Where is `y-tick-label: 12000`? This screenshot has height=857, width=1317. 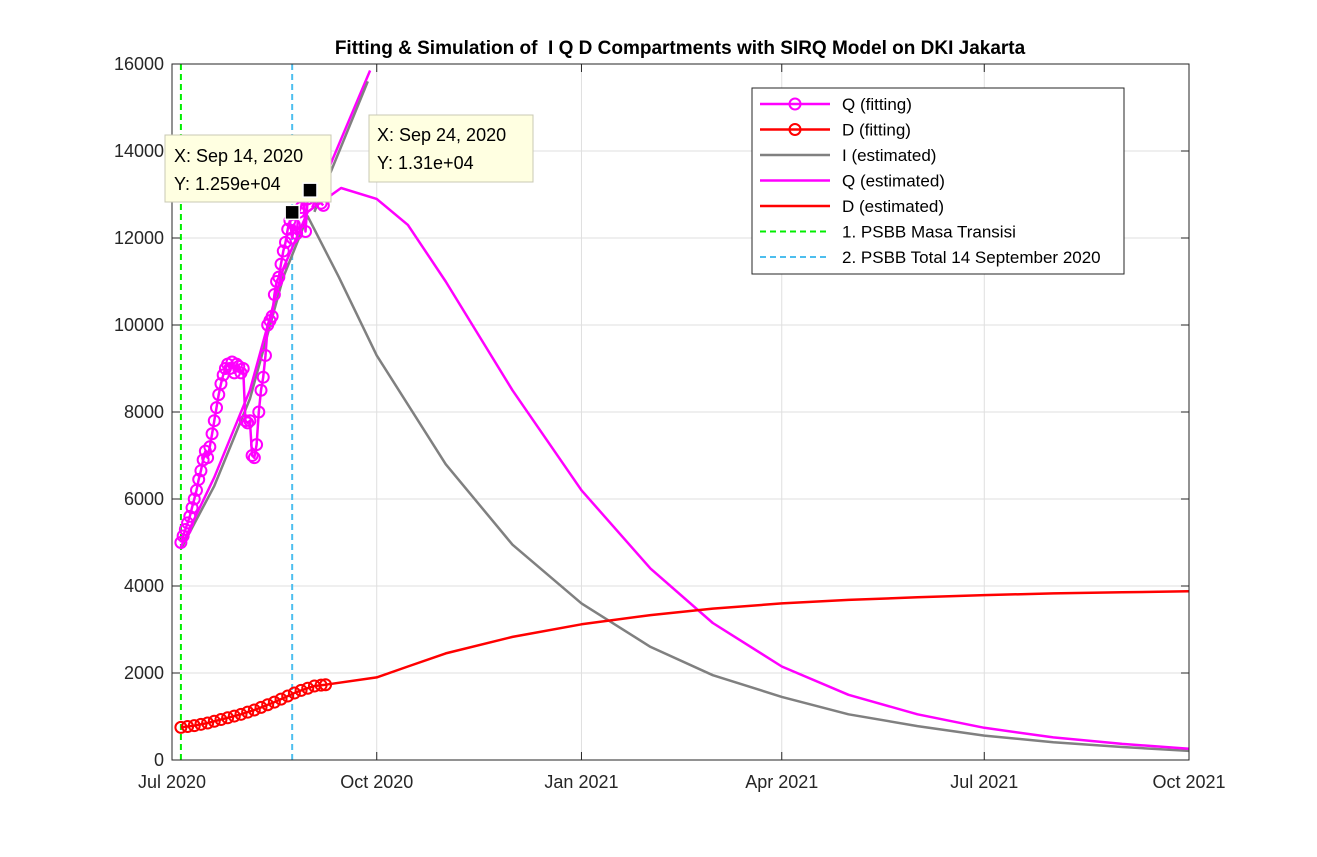
y-tick-label: 12000 is located at coordinates (139, 238).